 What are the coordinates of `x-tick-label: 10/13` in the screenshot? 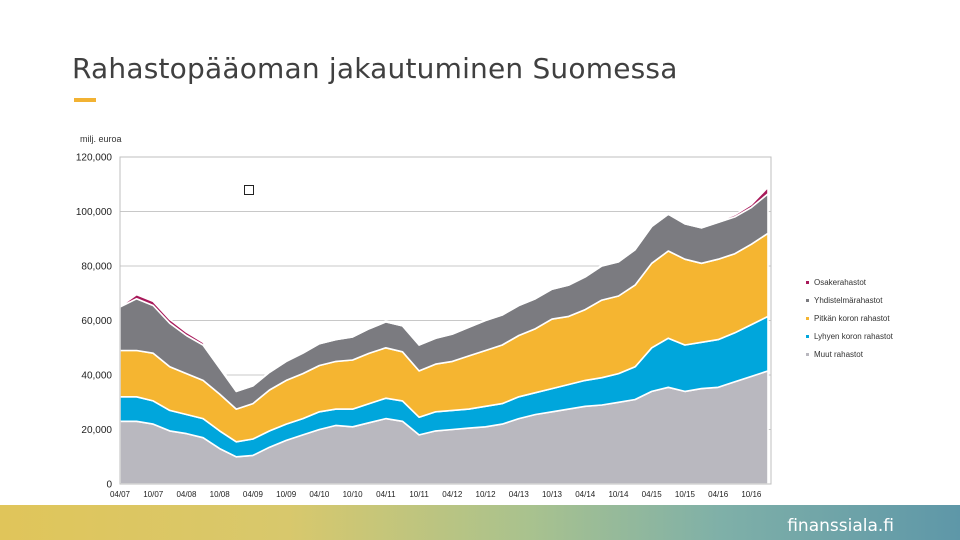 It's located at (552, 494).